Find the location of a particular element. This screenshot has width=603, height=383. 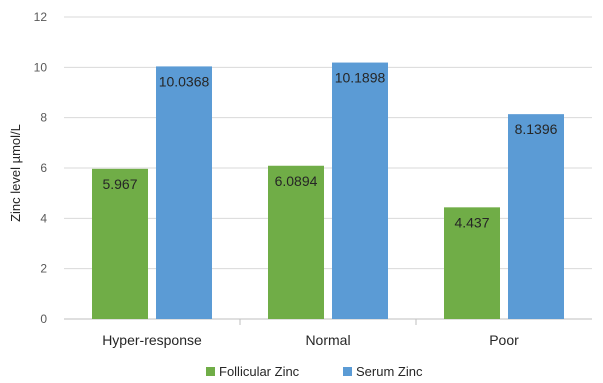

data-label: 4.437 is located at coordinates (471, 222).